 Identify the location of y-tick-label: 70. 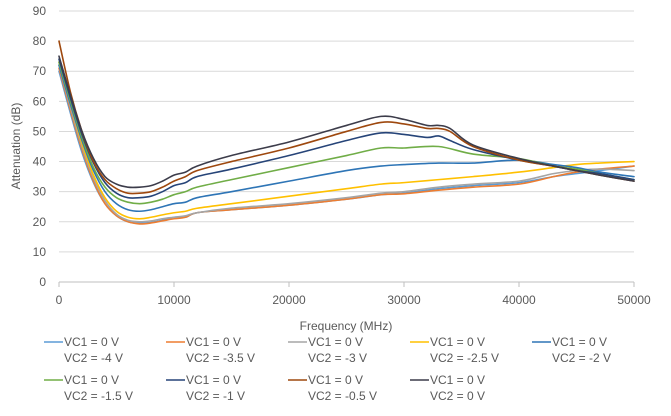
(40, 71).